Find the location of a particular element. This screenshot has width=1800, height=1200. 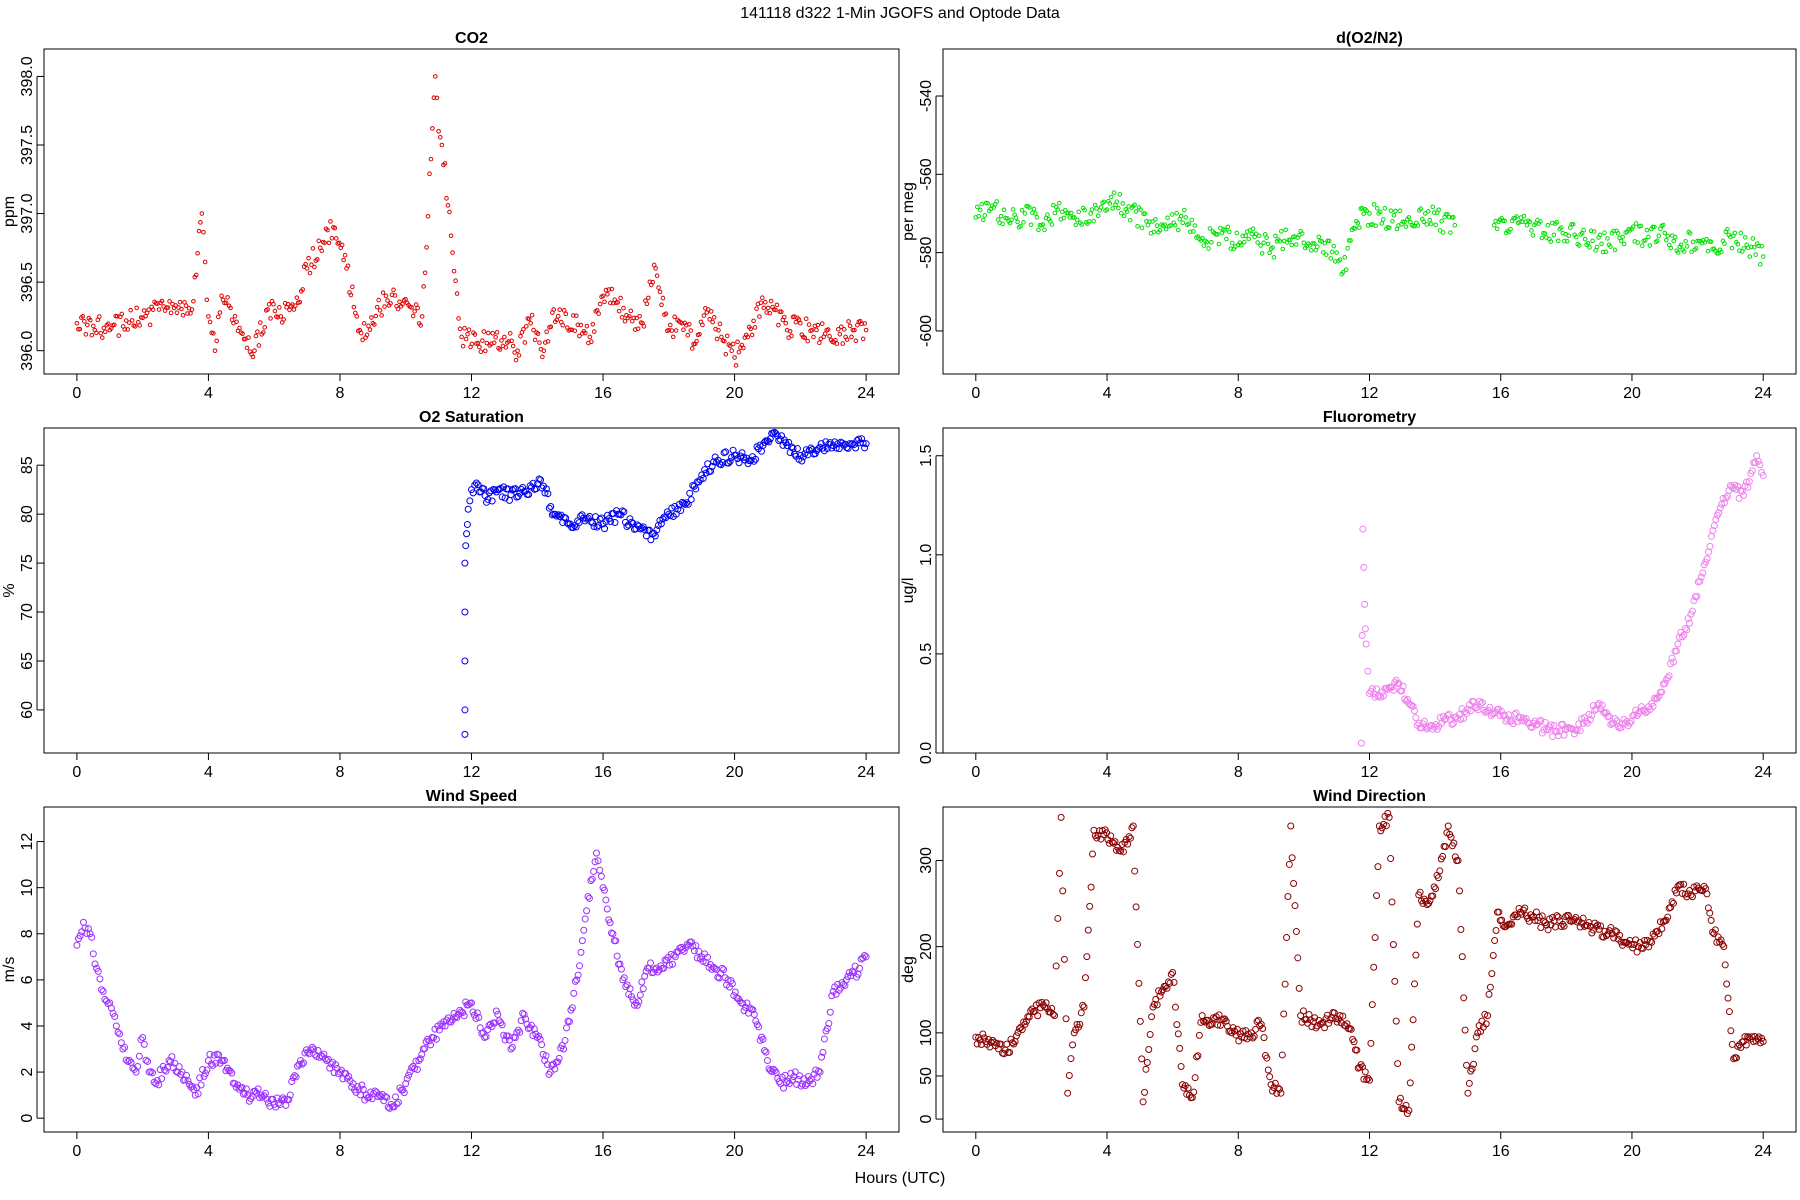

plot-frame is located at coordinates (471, 969).